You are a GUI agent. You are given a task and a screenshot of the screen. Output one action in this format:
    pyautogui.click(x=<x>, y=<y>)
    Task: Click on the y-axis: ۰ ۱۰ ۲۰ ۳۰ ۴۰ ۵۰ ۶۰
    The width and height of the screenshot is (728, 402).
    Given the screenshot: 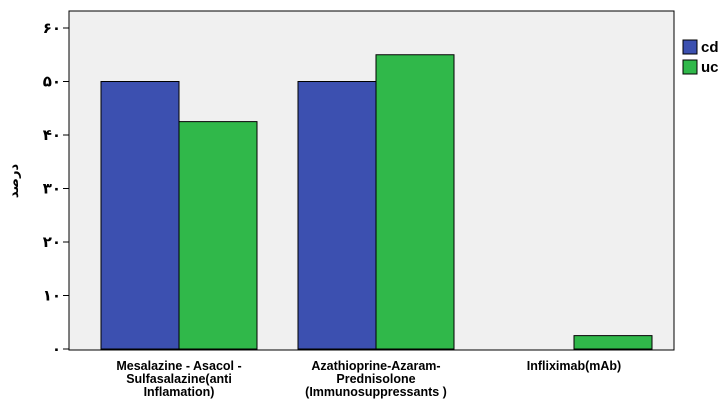 What is the action you would take?
    pyautogui.click(x=56, y=189)
    